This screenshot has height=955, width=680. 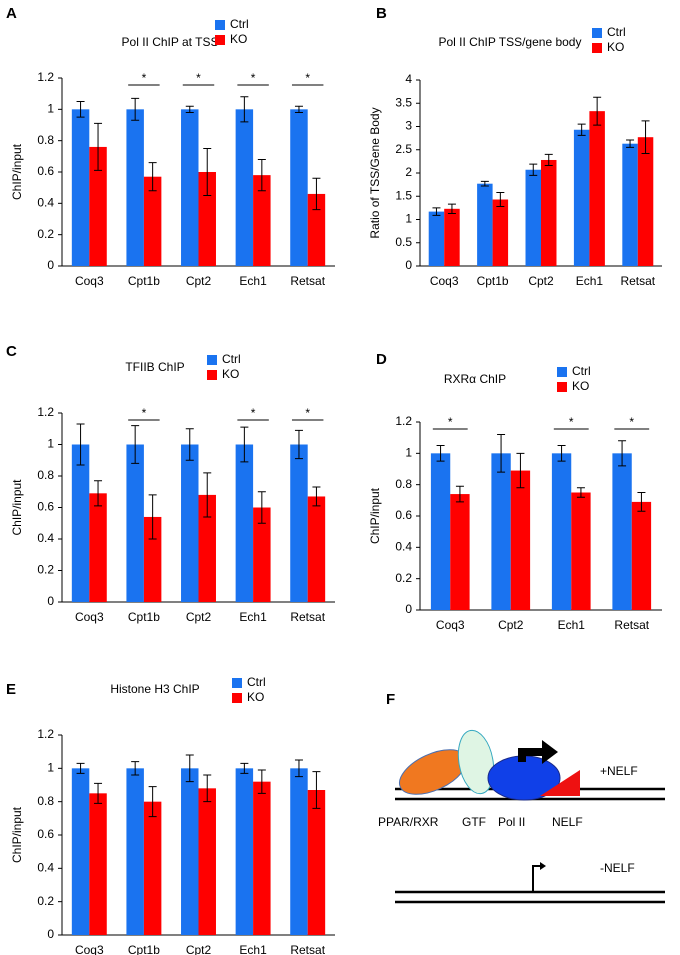 I want to click on nelf-shape, so click(x=560, y=783).